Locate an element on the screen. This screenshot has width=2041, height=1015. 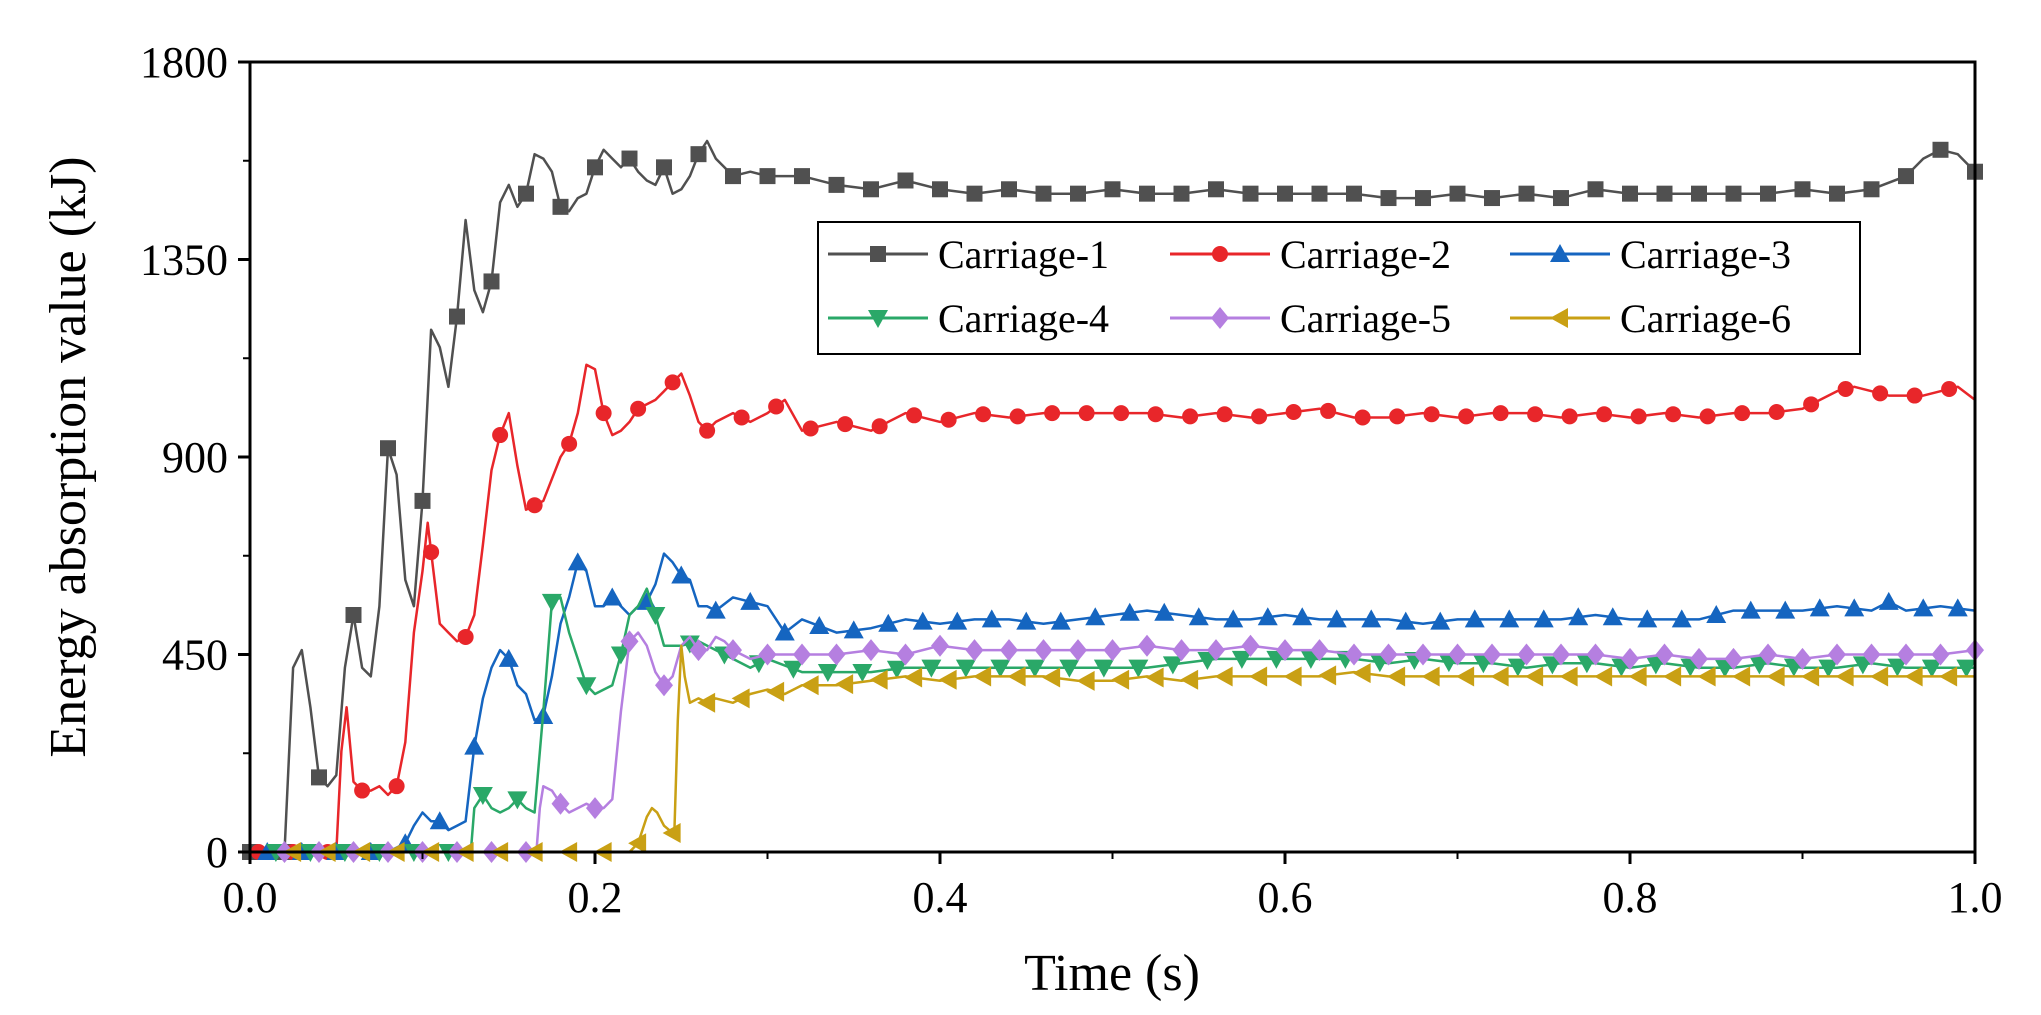
legend-label: Carriage-5 is located at coordinates (1365, 318).